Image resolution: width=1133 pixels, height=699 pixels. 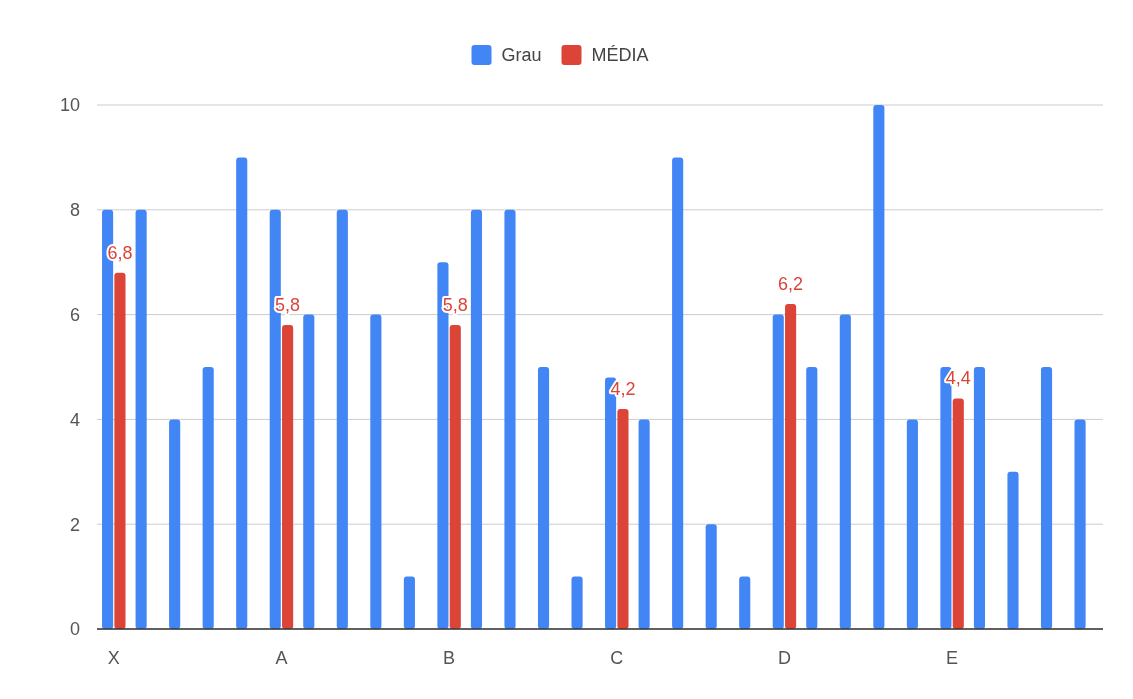 I want to click on x-tick-label: E, so click(x=952, y=658).